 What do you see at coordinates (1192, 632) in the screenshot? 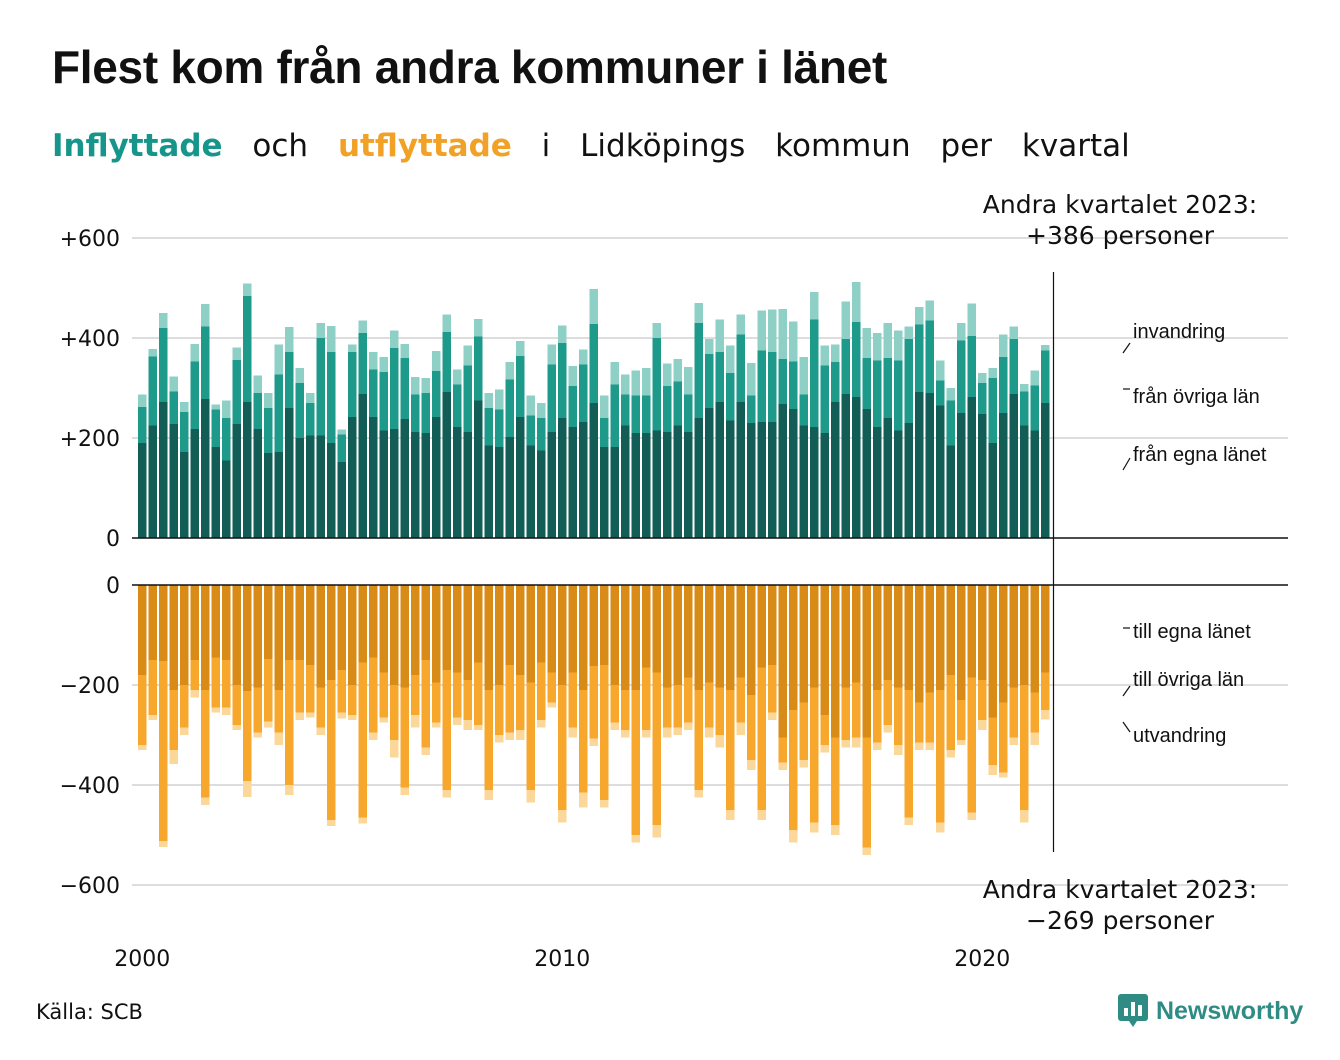
I see `series-label: till egna länet` at bounding box center [1192, 632].